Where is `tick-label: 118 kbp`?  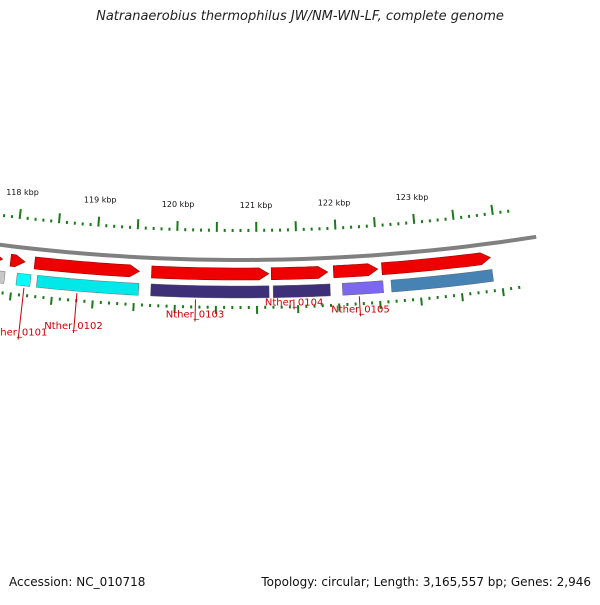 tick-label: 118 kbp is located at coordinates (22, 192).